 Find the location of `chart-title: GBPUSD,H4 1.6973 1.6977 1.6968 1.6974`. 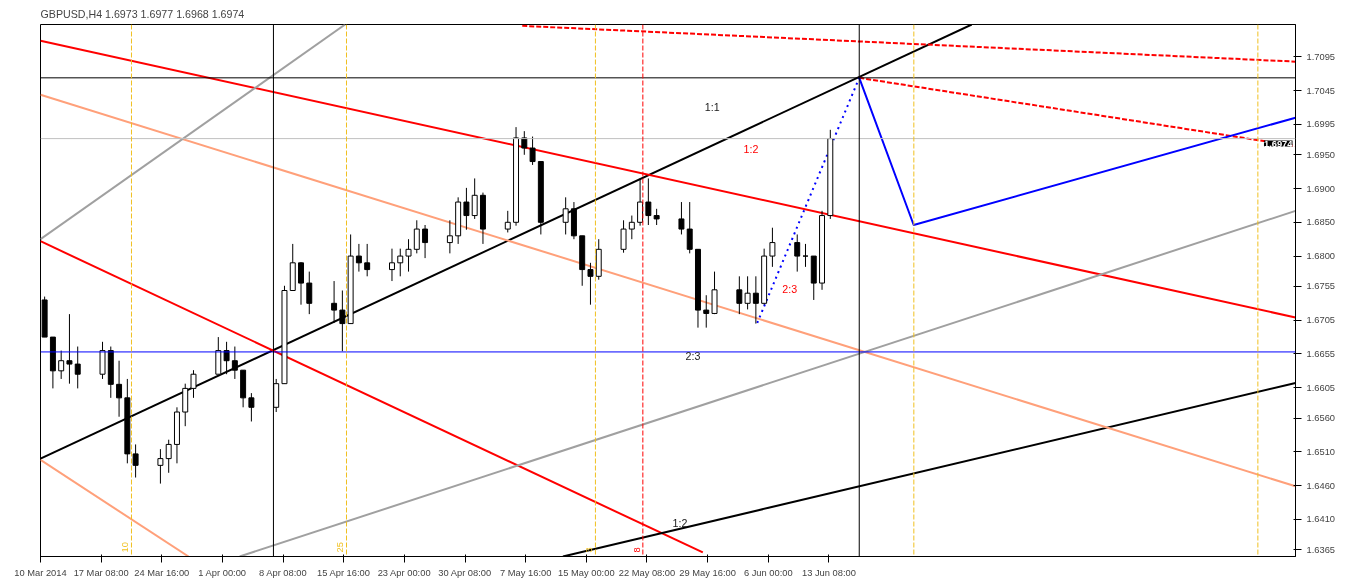

chart-title: GBPUSD,H4 1.6973 1.6977 1.6968 1.6974 is located at coordinates (142, 13).